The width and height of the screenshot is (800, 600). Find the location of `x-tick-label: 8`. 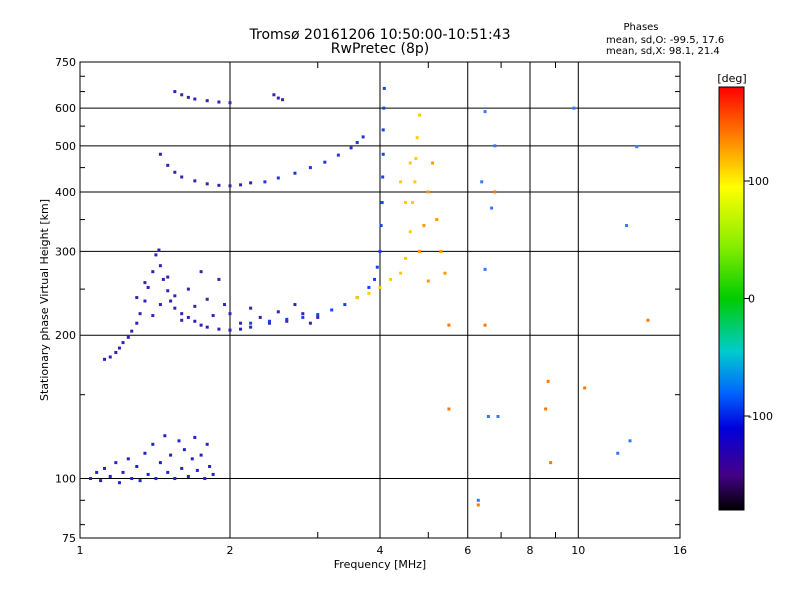

x-tick-label: 8 is located at coordinates (530, 550).